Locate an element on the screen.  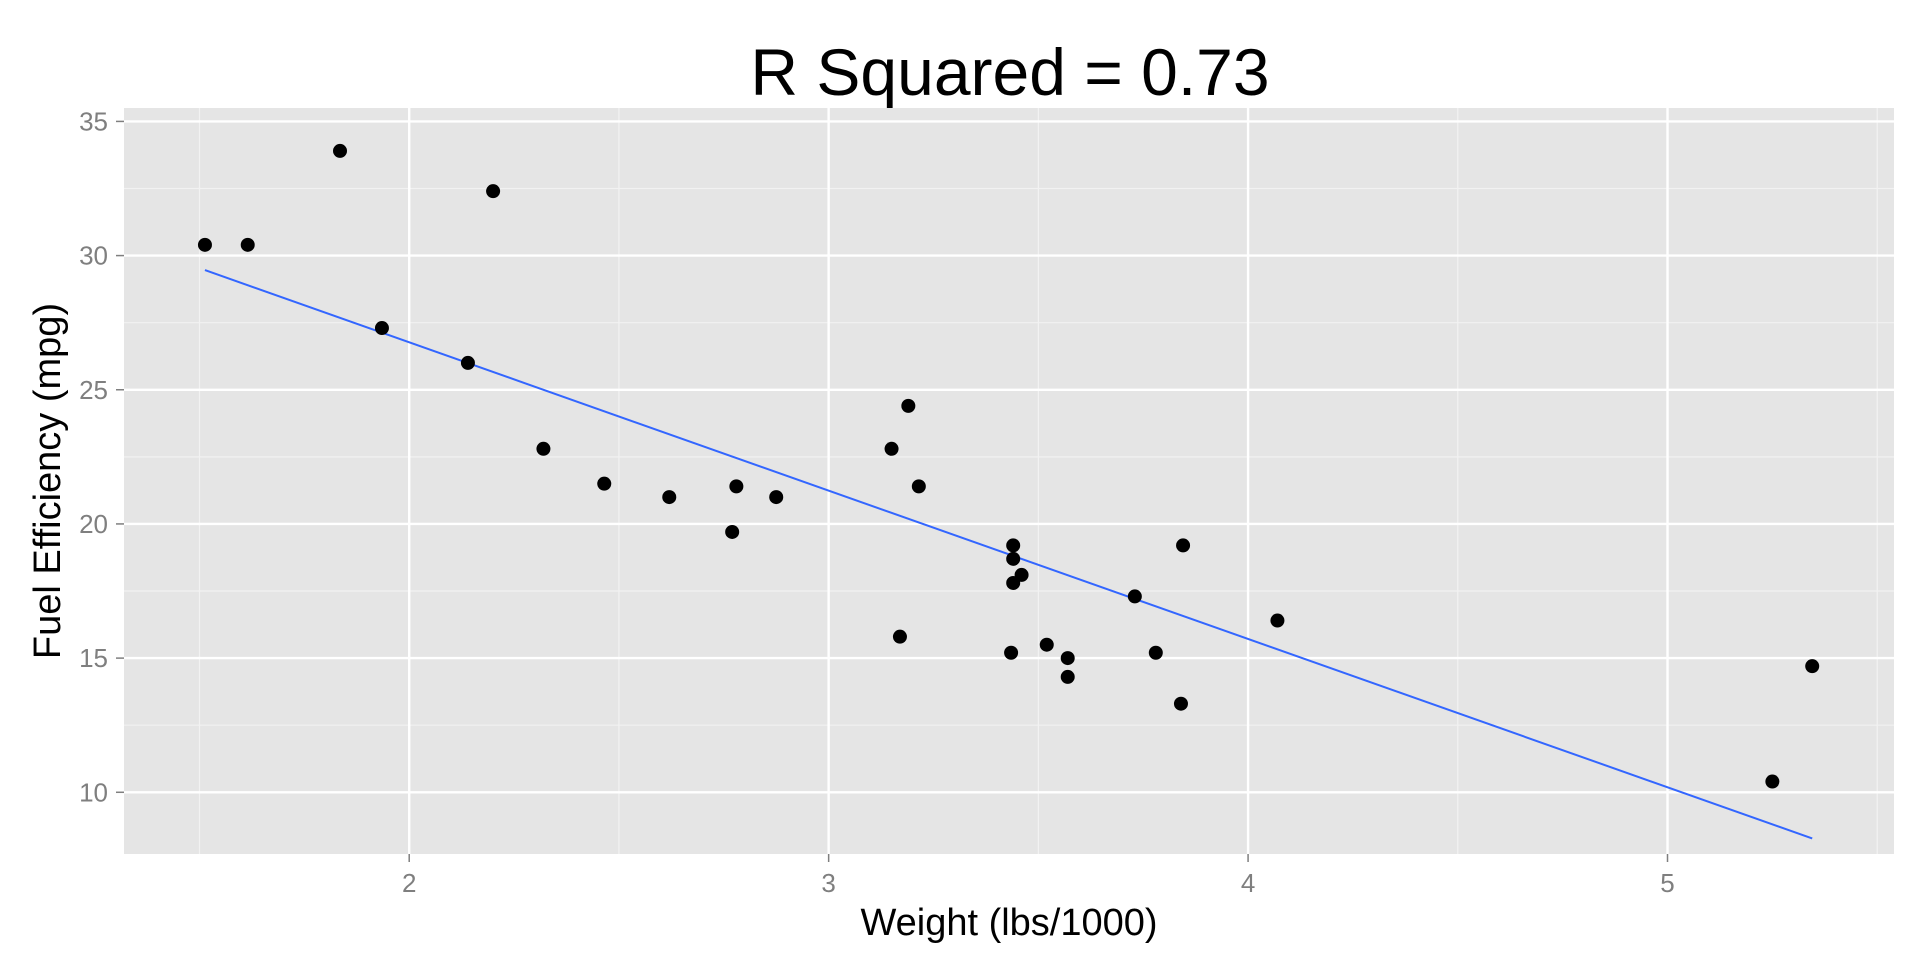
x-axis-label: Weight (lbs/1000) is located at coordinates (1008, 923).